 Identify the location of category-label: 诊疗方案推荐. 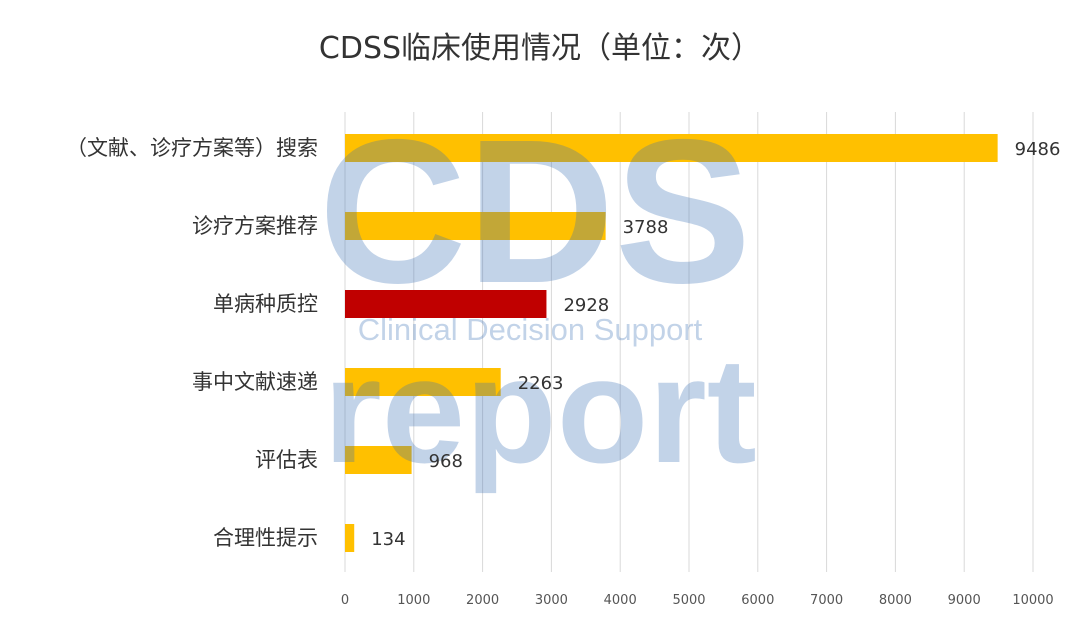
(255, 226).